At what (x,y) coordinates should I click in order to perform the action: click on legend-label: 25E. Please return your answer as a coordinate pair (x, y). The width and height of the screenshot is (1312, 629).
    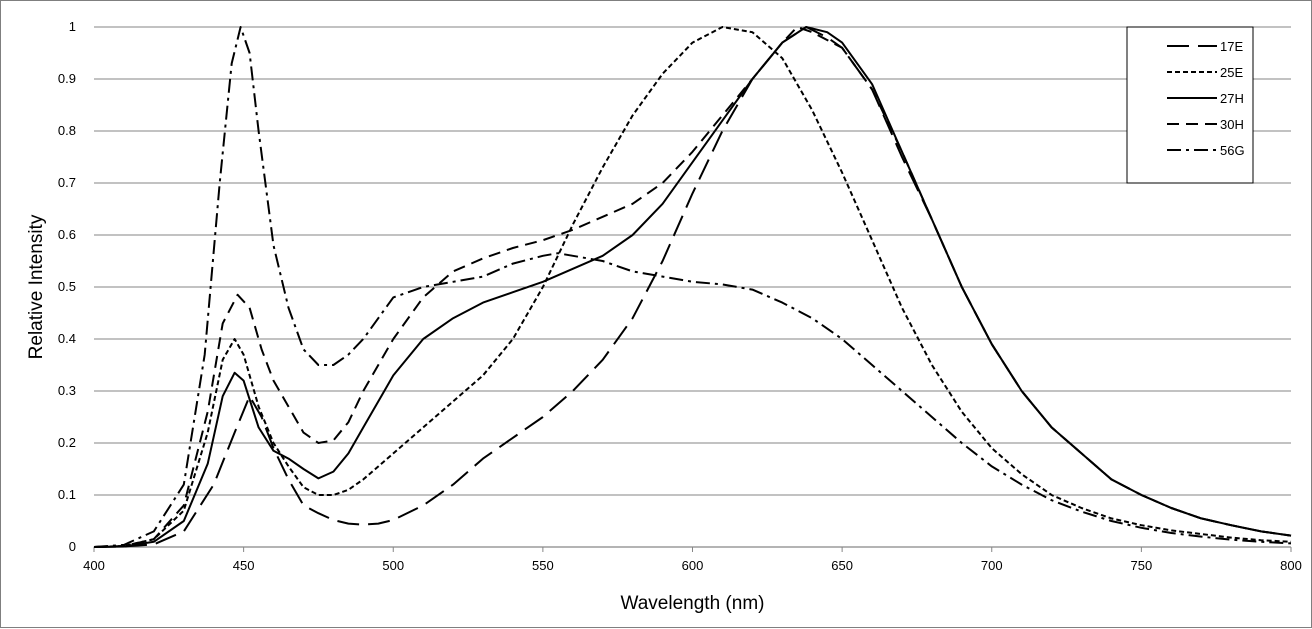
    Looking at the image, I should click on (1231, 72).